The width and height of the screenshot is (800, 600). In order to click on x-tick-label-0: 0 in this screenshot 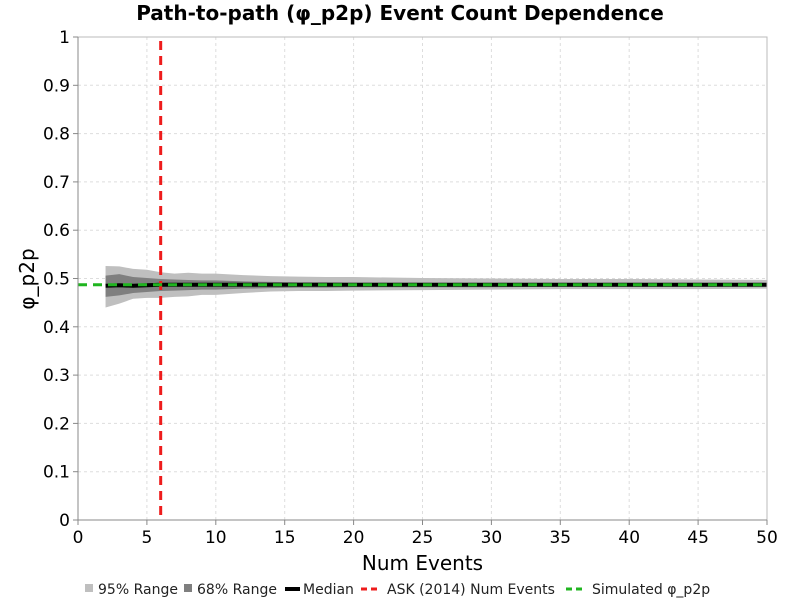, I will do `click(78, 538)`.